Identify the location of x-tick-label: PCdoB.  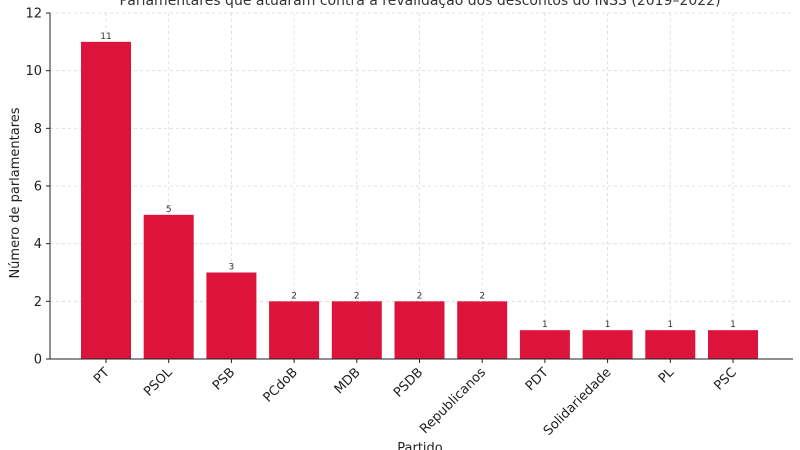
(281, 385).